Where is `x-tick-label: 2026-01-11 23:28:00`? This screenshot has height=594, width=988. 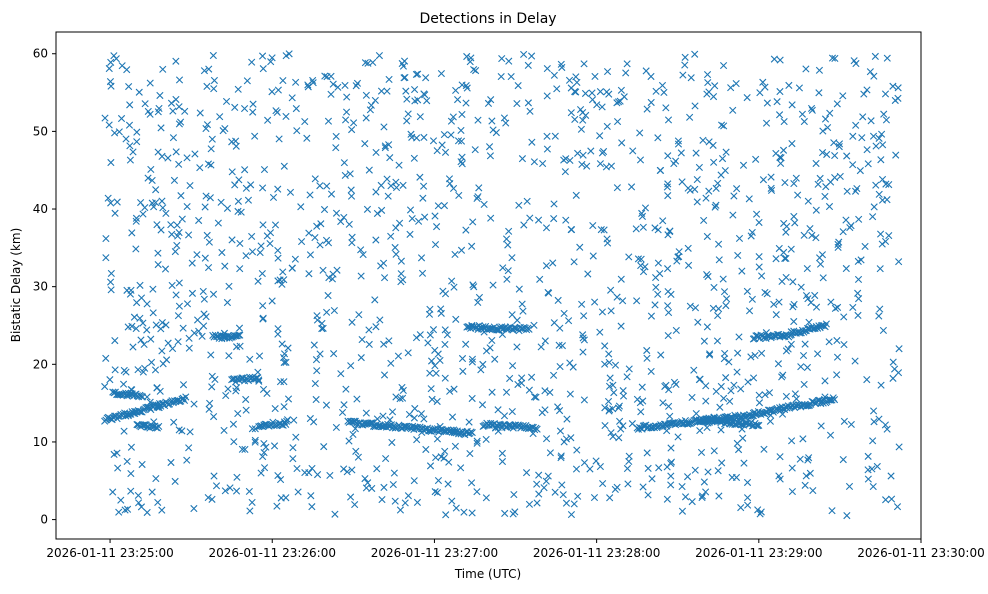
x-tick-label: 2026-01-11 23:28:00 is located at coordinates (596, 553).